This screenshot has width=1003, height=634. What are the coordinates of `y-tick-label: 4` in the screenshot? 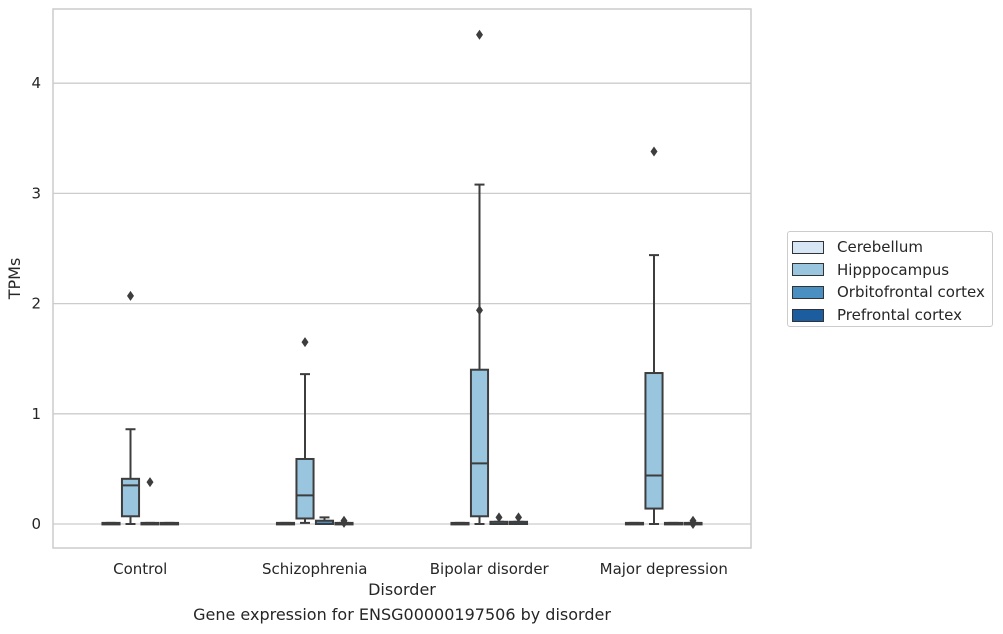 It's located at (36, 83).